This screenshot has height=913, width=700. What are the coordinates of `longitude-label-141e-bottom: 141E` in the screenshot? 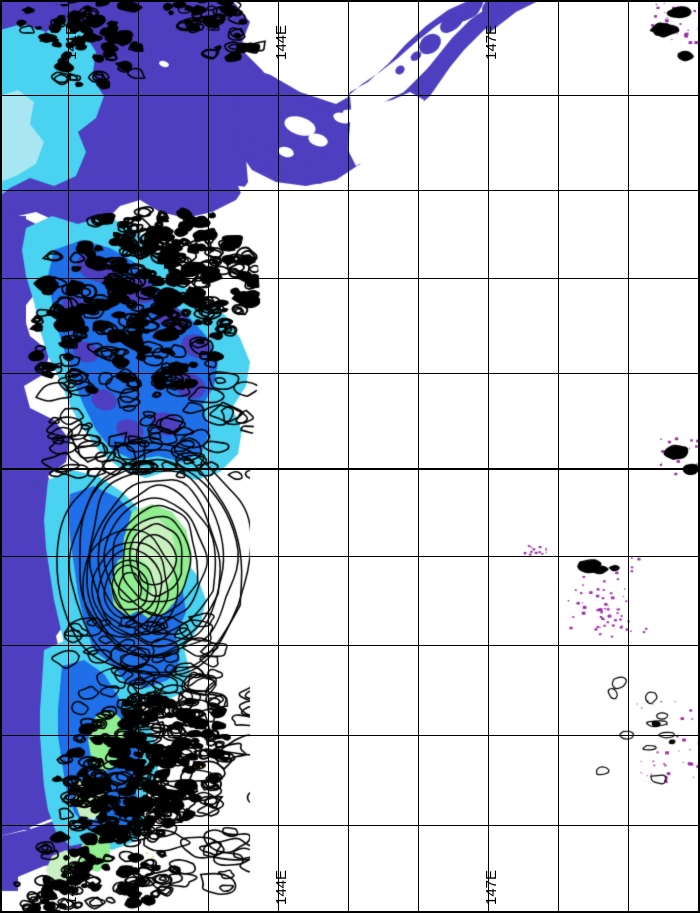 It's located at (71, 887).